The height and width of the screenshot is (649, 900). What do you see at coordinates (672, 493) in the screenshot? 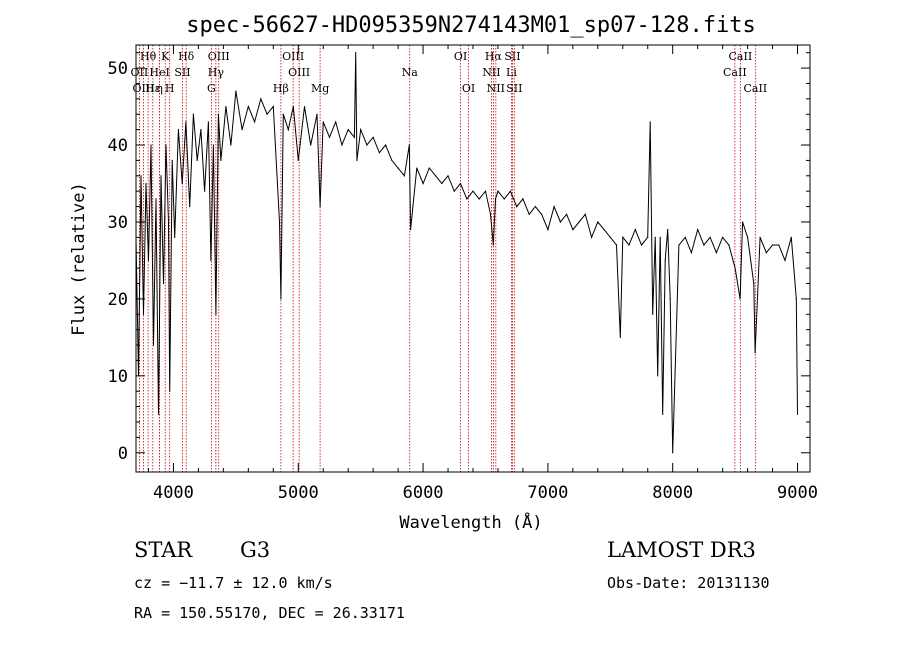
I see `x-tick-label-4: 8000` at bounding box center [672, 493].